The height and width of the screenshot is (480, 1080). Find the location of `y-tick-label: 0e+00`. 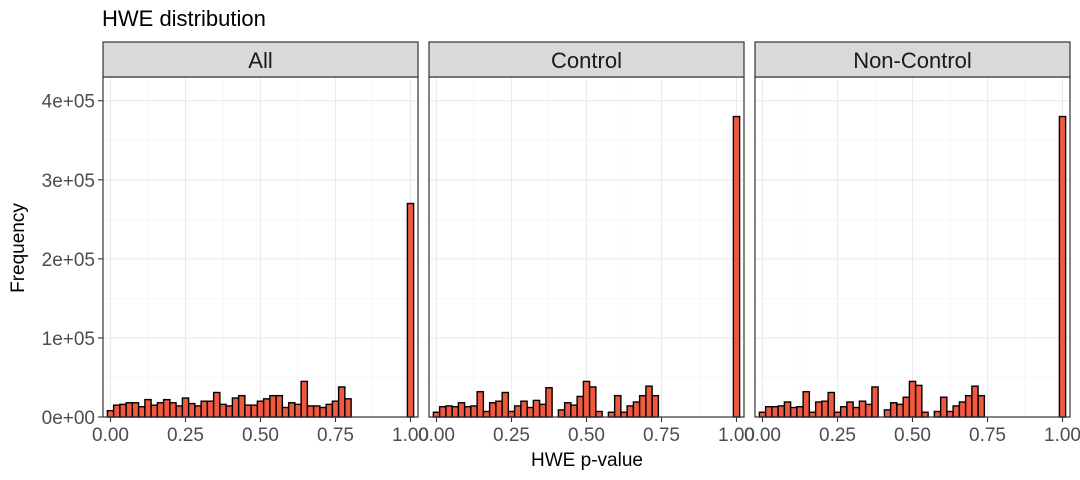

y-tick-label: 0e+00 is located at coordinates (68, 418).